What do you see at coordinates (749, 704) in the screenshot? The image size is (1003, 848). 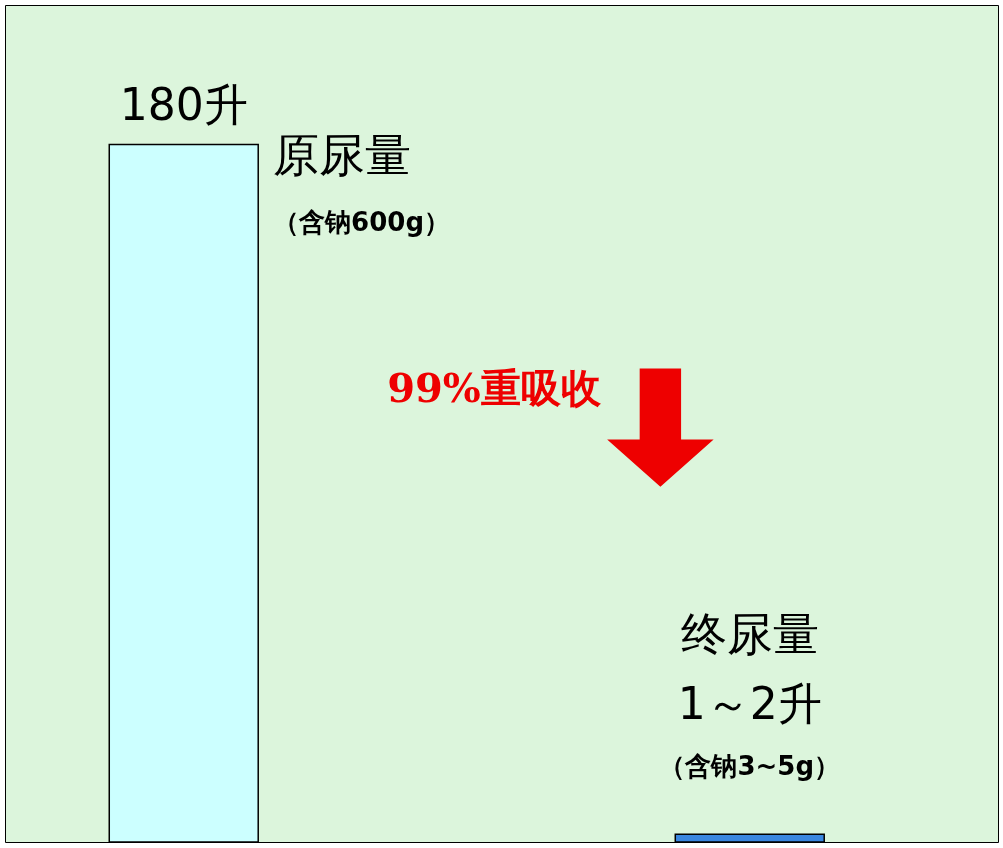 I see `data-label: 1～2升` at bounding box center [749, 704].